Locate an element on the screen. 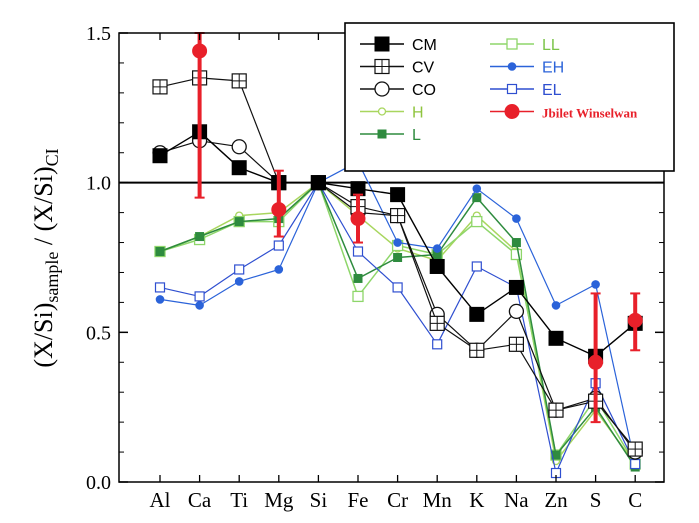  series-el-point-mg is located at coordinates (278, 245).